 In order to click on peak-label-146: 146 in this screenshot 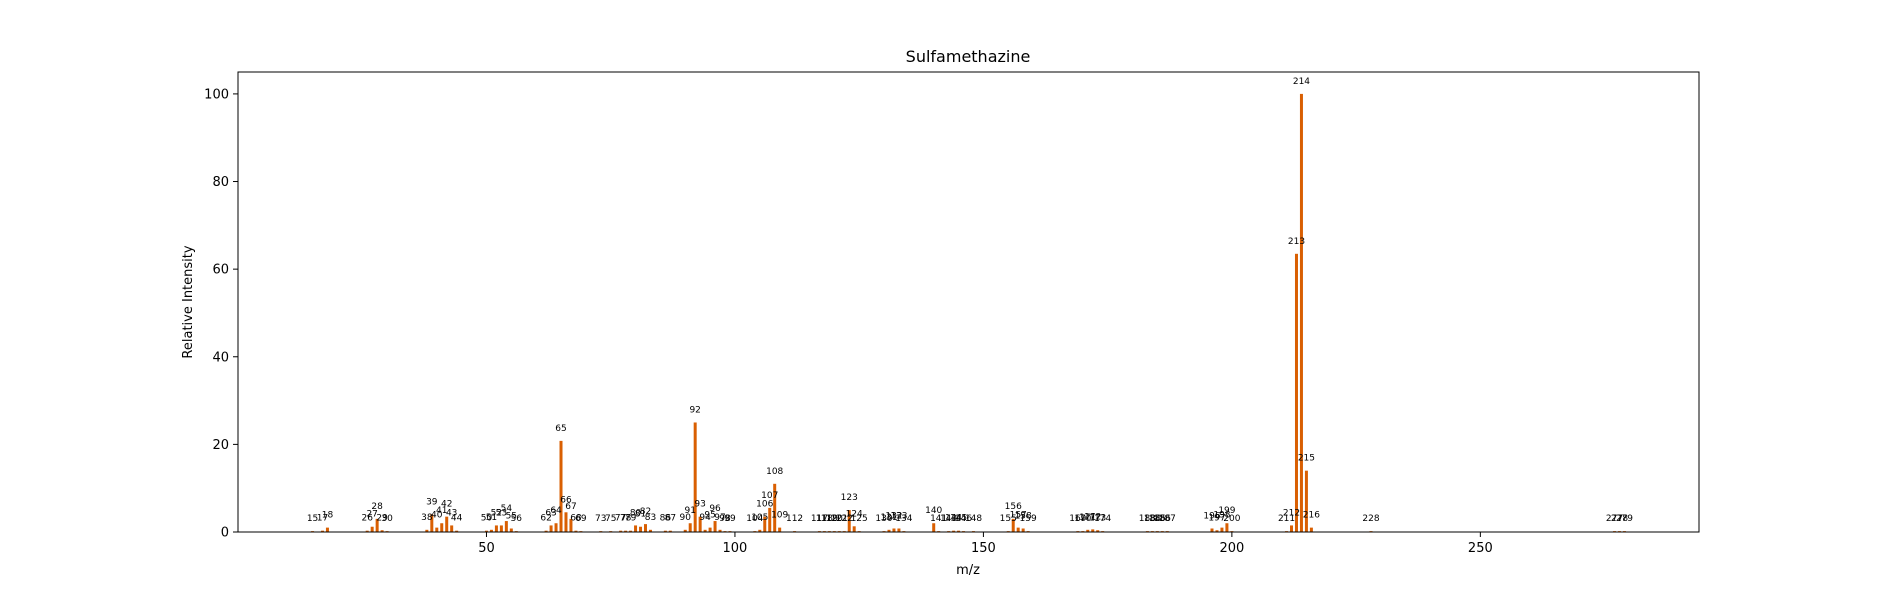, I will do `click(963, 519)`.